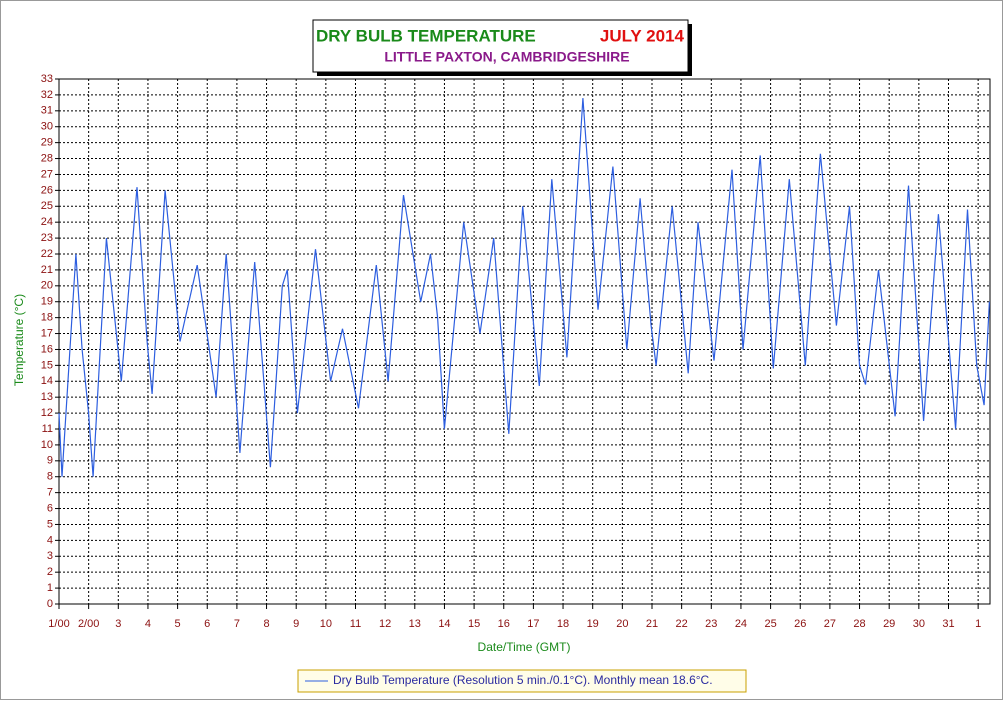 The width and height of the screenshot is (1003, 705). I want to click on y-tick-label: 3, so click(50, 556).